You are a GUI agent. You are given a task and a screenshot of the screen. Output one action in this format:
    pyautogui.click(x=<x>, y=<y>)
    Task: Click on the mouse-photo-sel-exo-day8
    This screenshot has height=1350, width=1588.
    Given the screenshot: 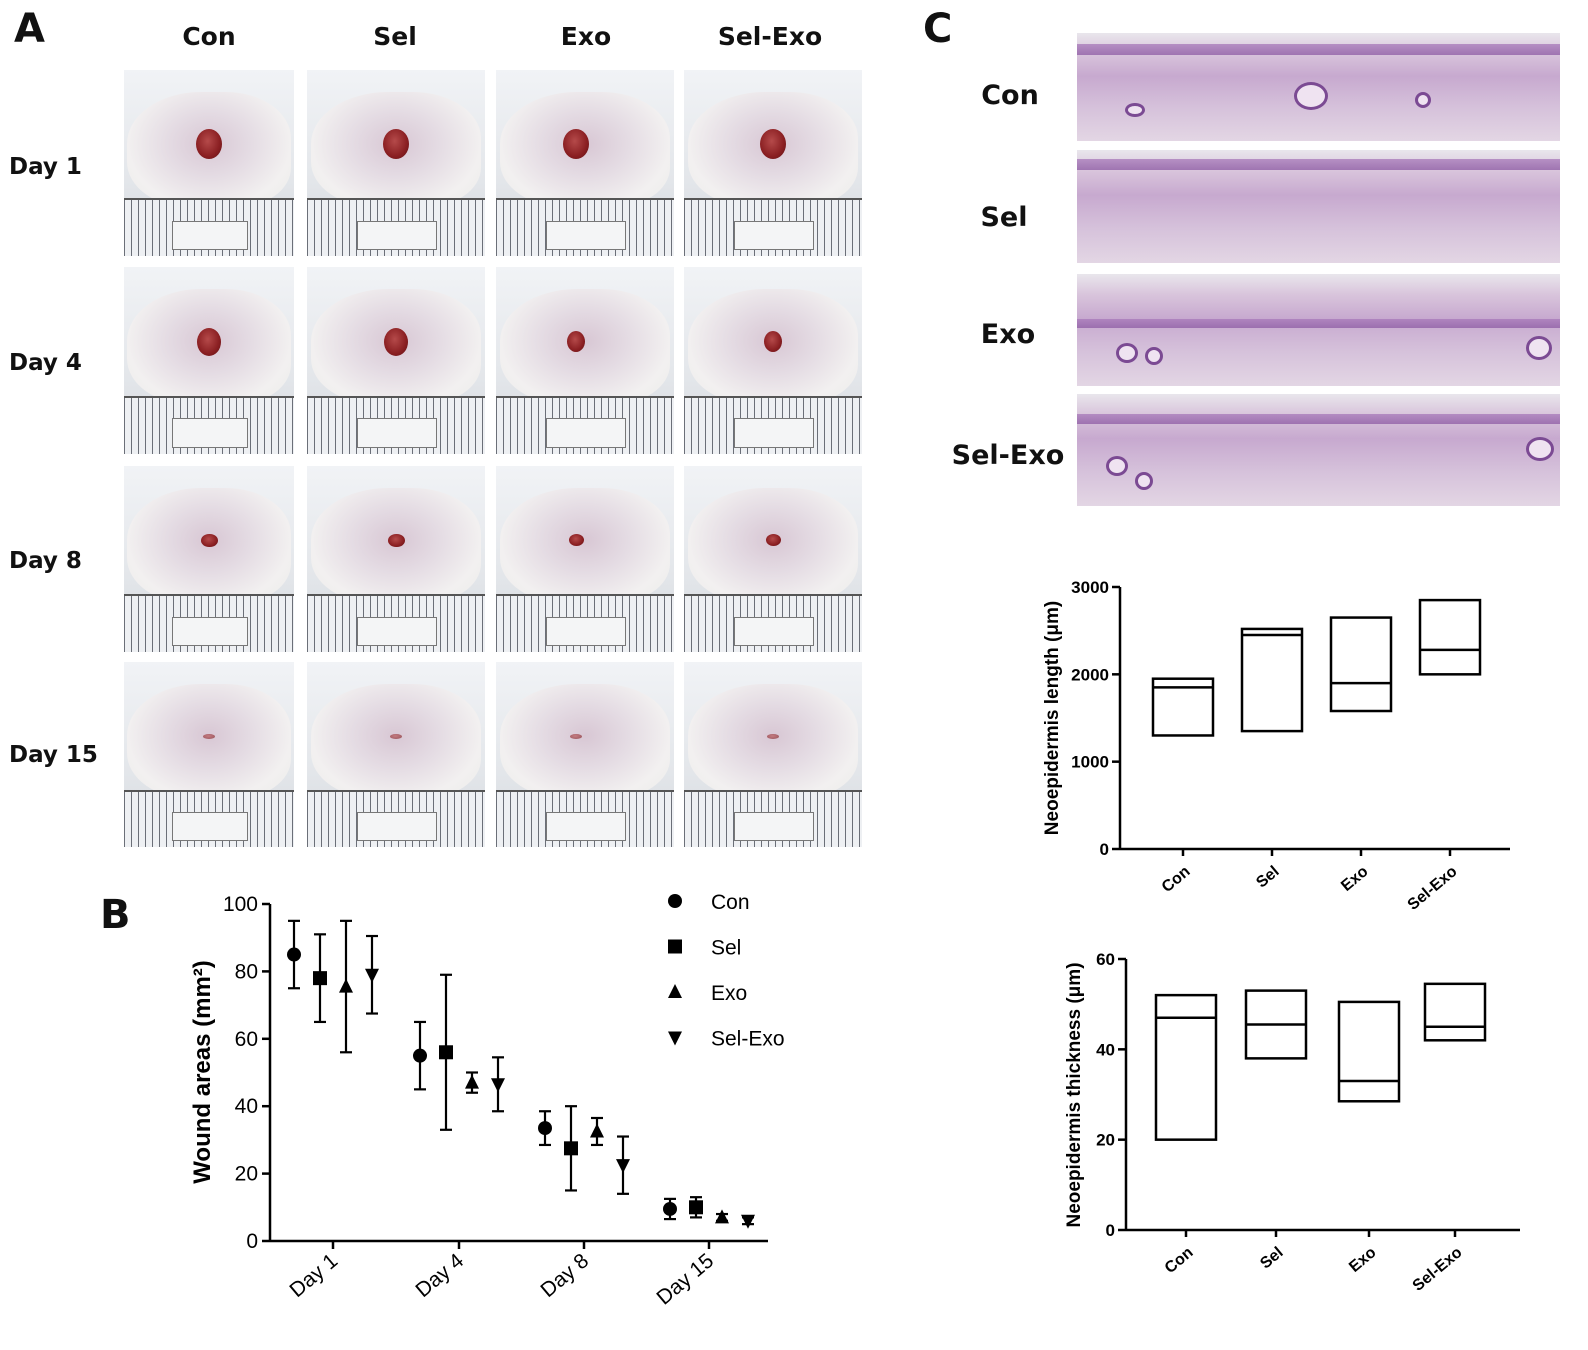 What is the action you would take?
    pyautogui.click(x=773, y=559)
    